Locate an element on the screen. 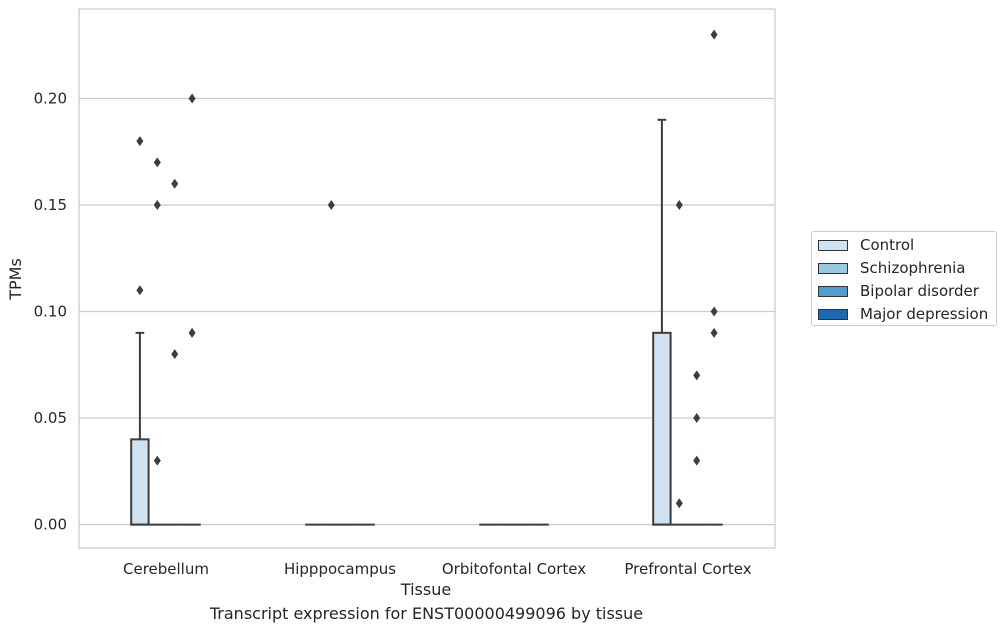 The height and width of the screenshot is (634, 1007). y-tick-label: 0.00 is located at coordinates (50, 525).